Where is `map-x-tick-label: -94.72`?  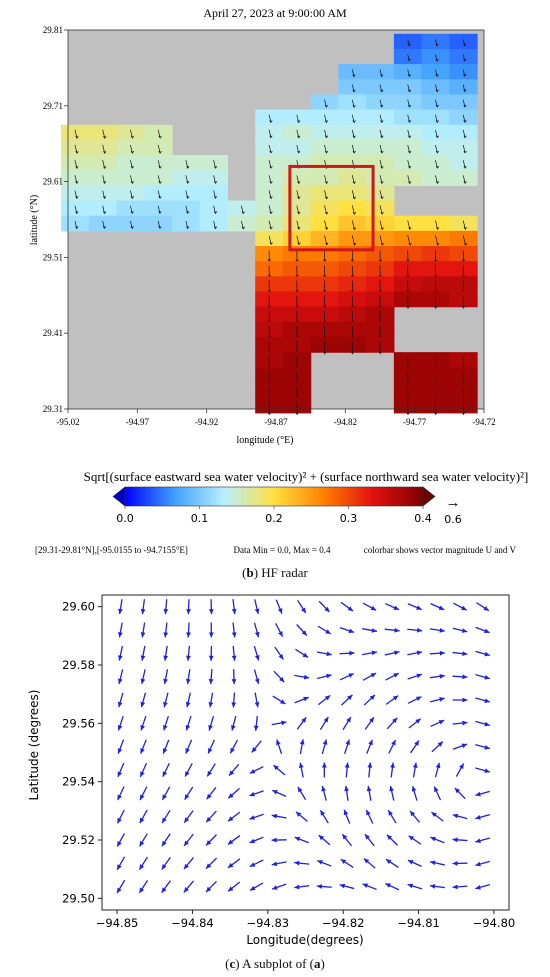
map-x-tick-label: -94.72 is located at coordinates (483, 422).